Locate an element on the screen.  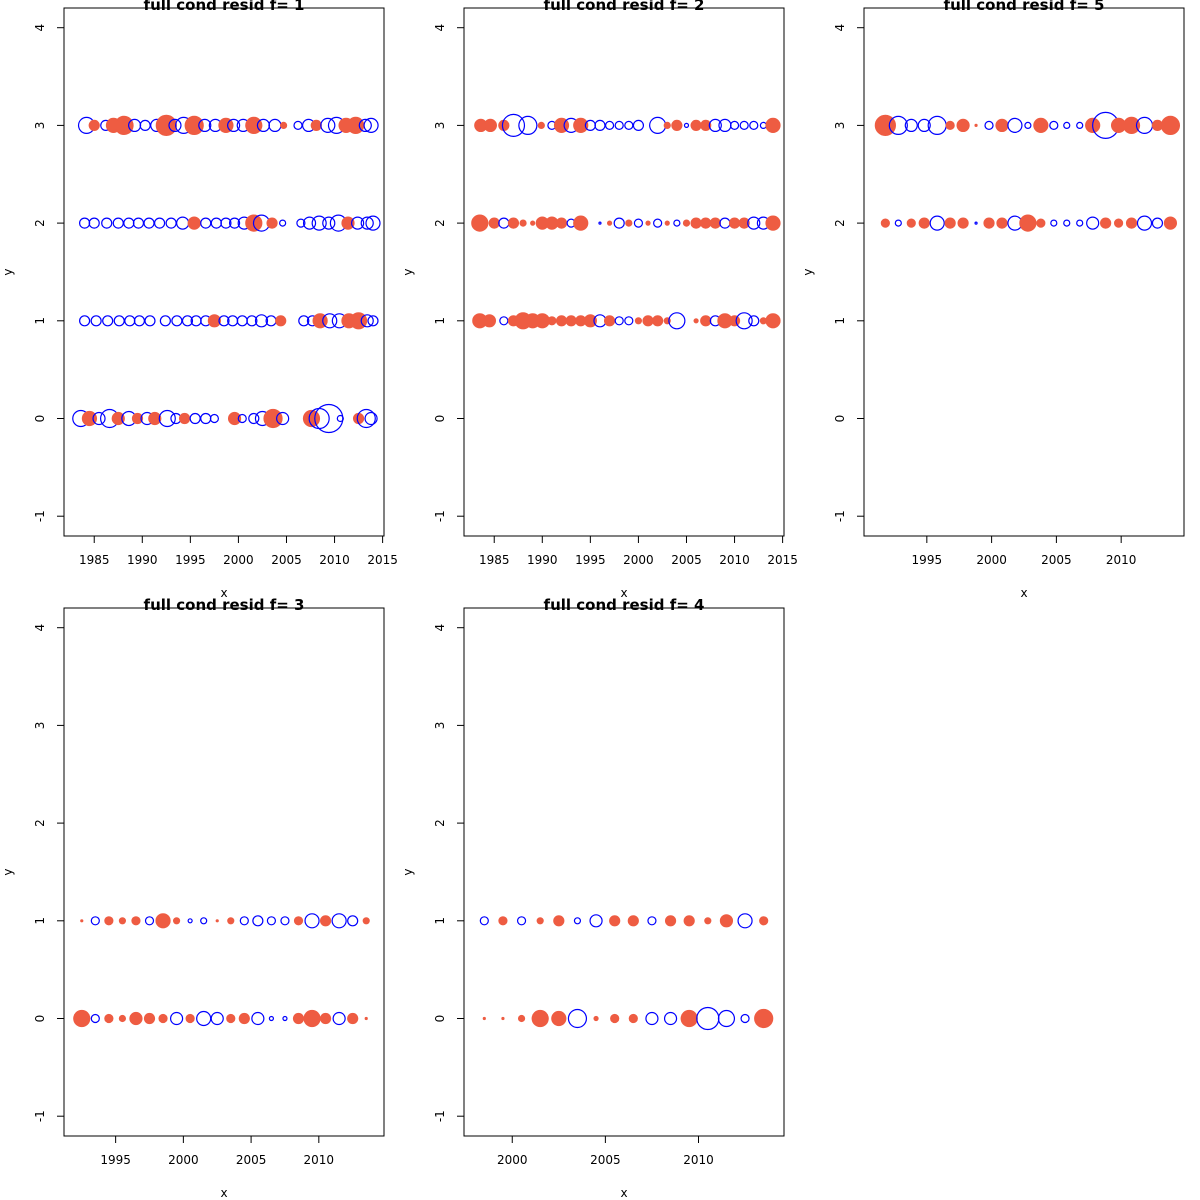
y-tick-label: 2 is located at coordinates (40, 223).